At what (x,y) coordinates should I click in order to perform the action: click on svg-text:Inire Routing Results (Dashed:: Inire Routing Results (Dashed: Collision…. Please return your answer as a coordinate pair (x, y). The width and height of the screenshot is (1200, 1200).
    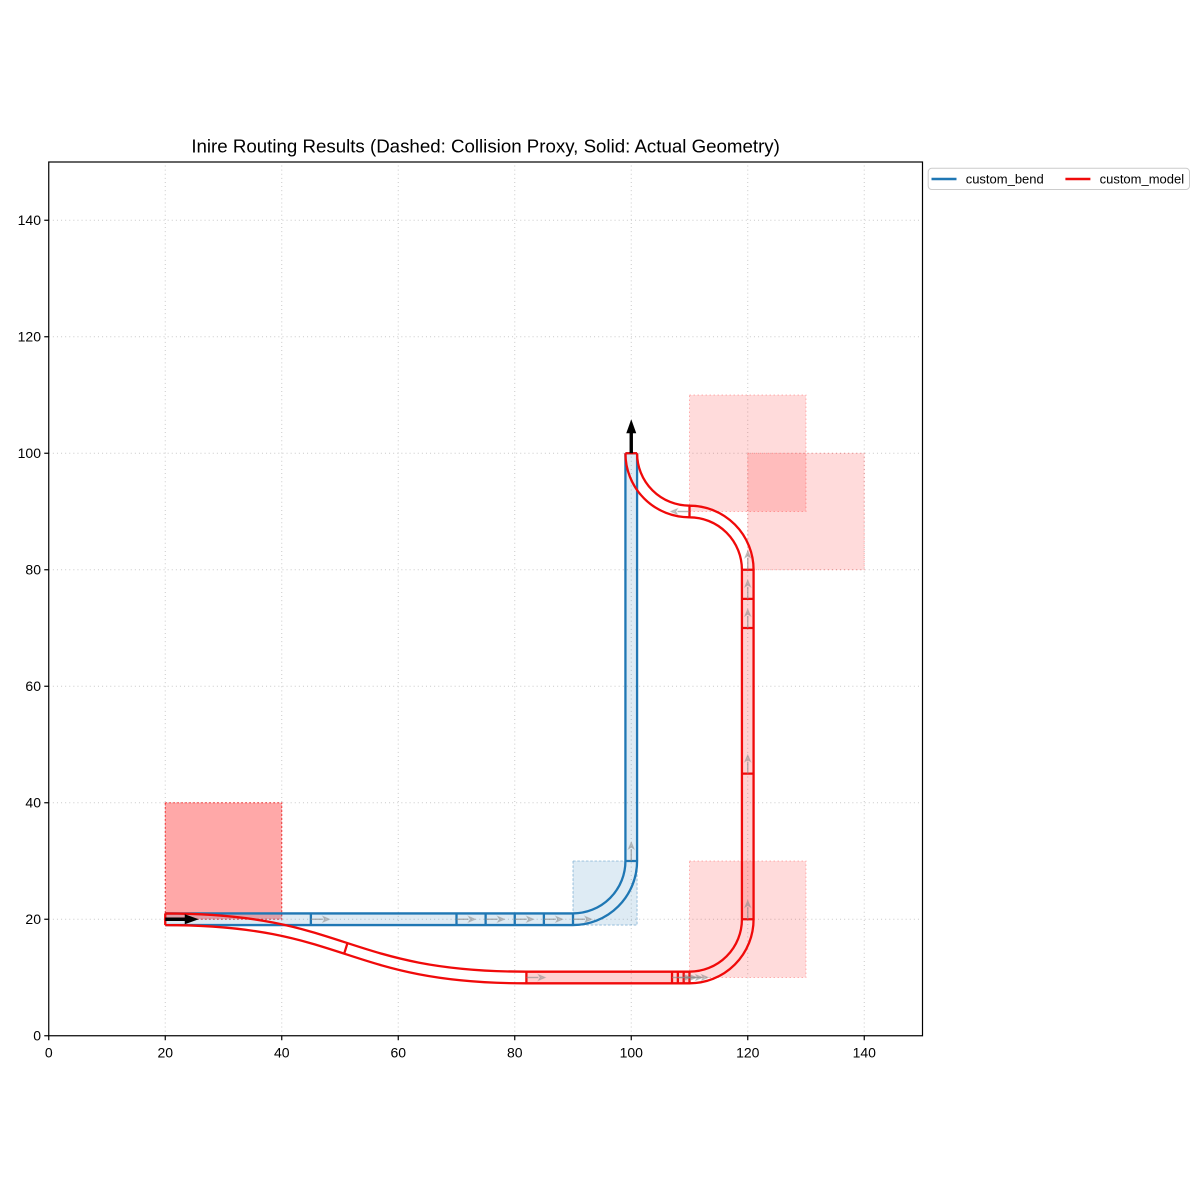
    Looking at the image, I should click on (485, 146).